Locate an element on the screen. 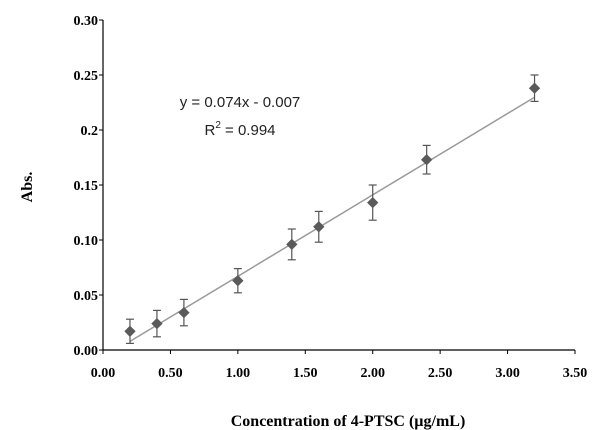 The width and height of the screenshot is (593, 430). r-squared-label: R2 = 0.994 is located at coordinates (239, 129).